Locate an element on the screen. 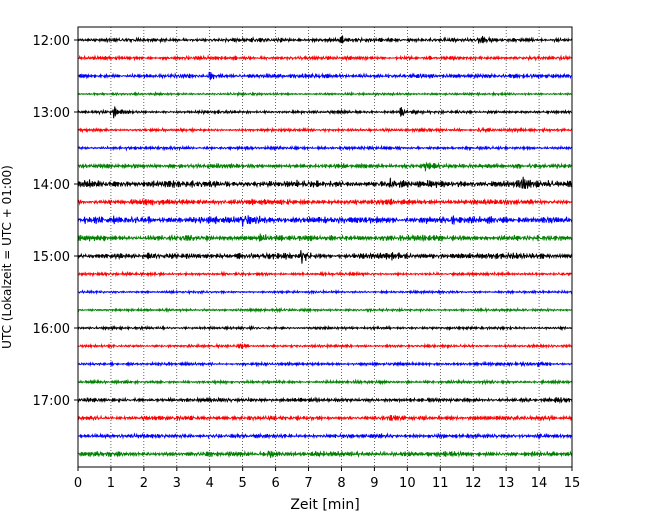  x-tick-label: 1 is located at coordinates (111, 483).